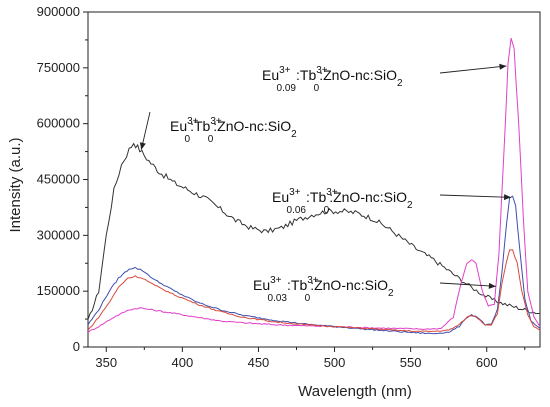 The image size is (550, 407). Describe the element at coordinates (58, 67) in the screenshot. I see `y-tick-label: 750000` at that location.